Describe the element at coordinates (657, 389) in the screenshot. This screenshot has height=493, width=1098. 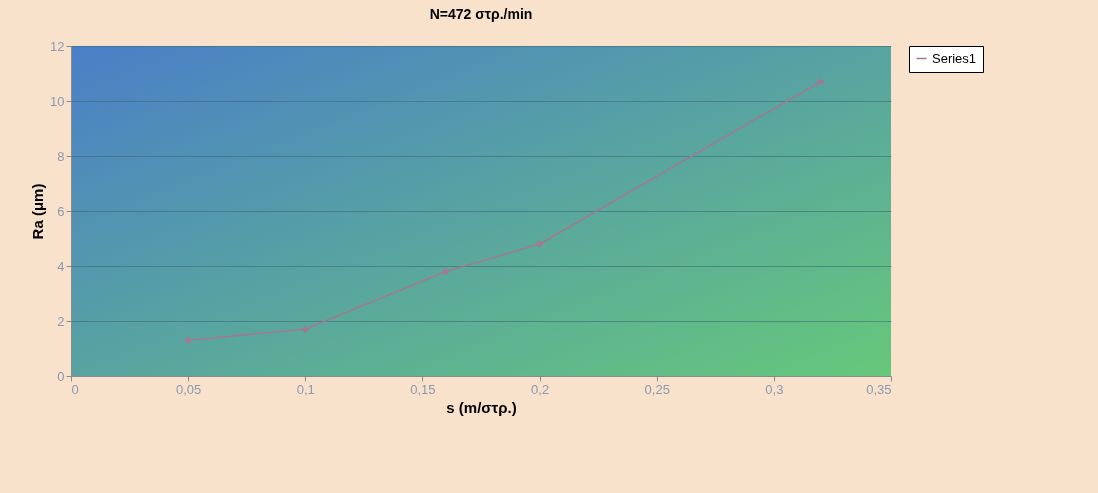
I see `x-tick-label: 0,25` at that location.